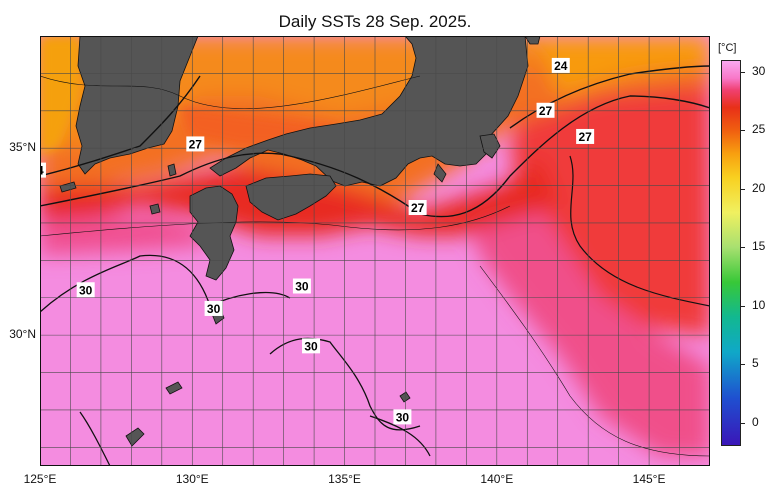 The image size is (770, 491). I want to click on longitude-label: 135°E, so click(344, 479).